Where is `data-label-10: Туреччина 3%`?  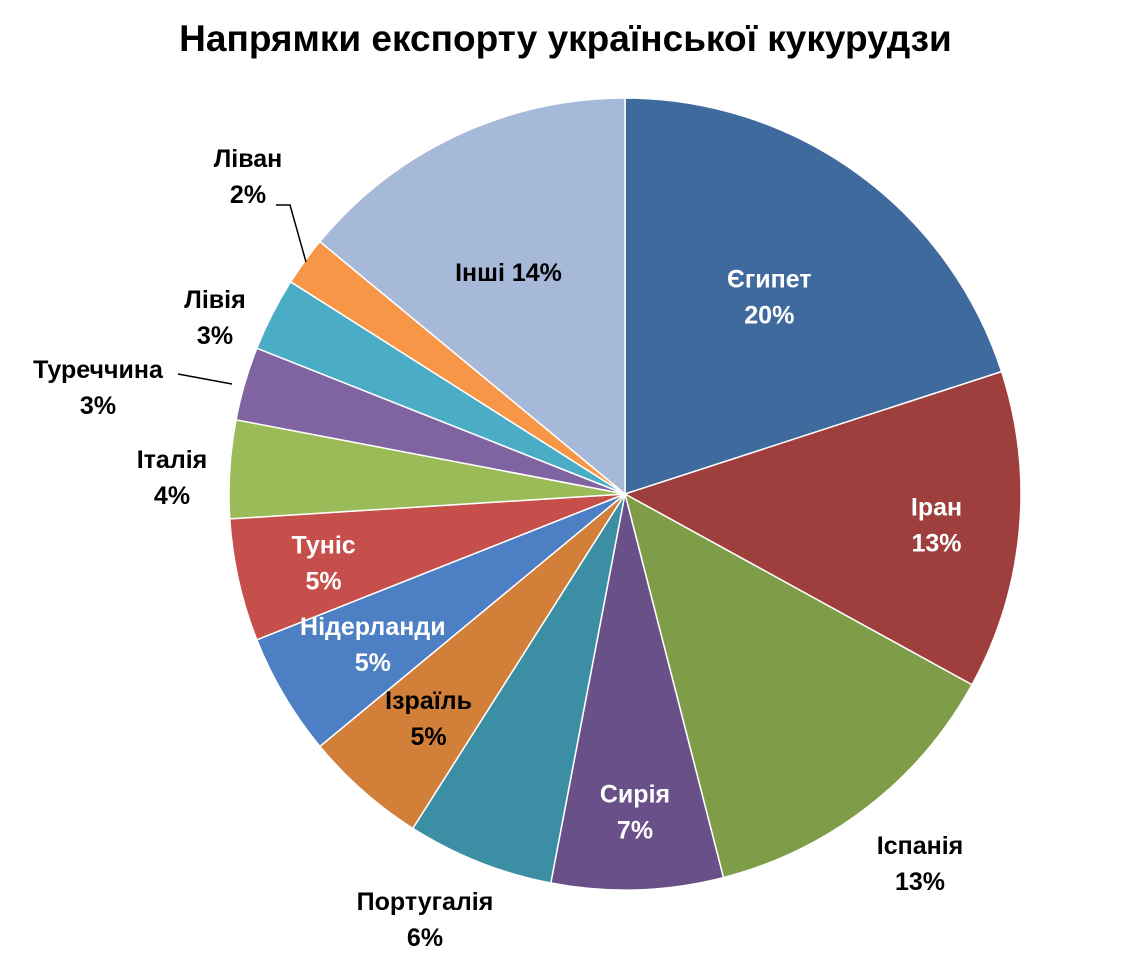 data-label-10: Туреччина 3% is located at coordinates (98, 388).